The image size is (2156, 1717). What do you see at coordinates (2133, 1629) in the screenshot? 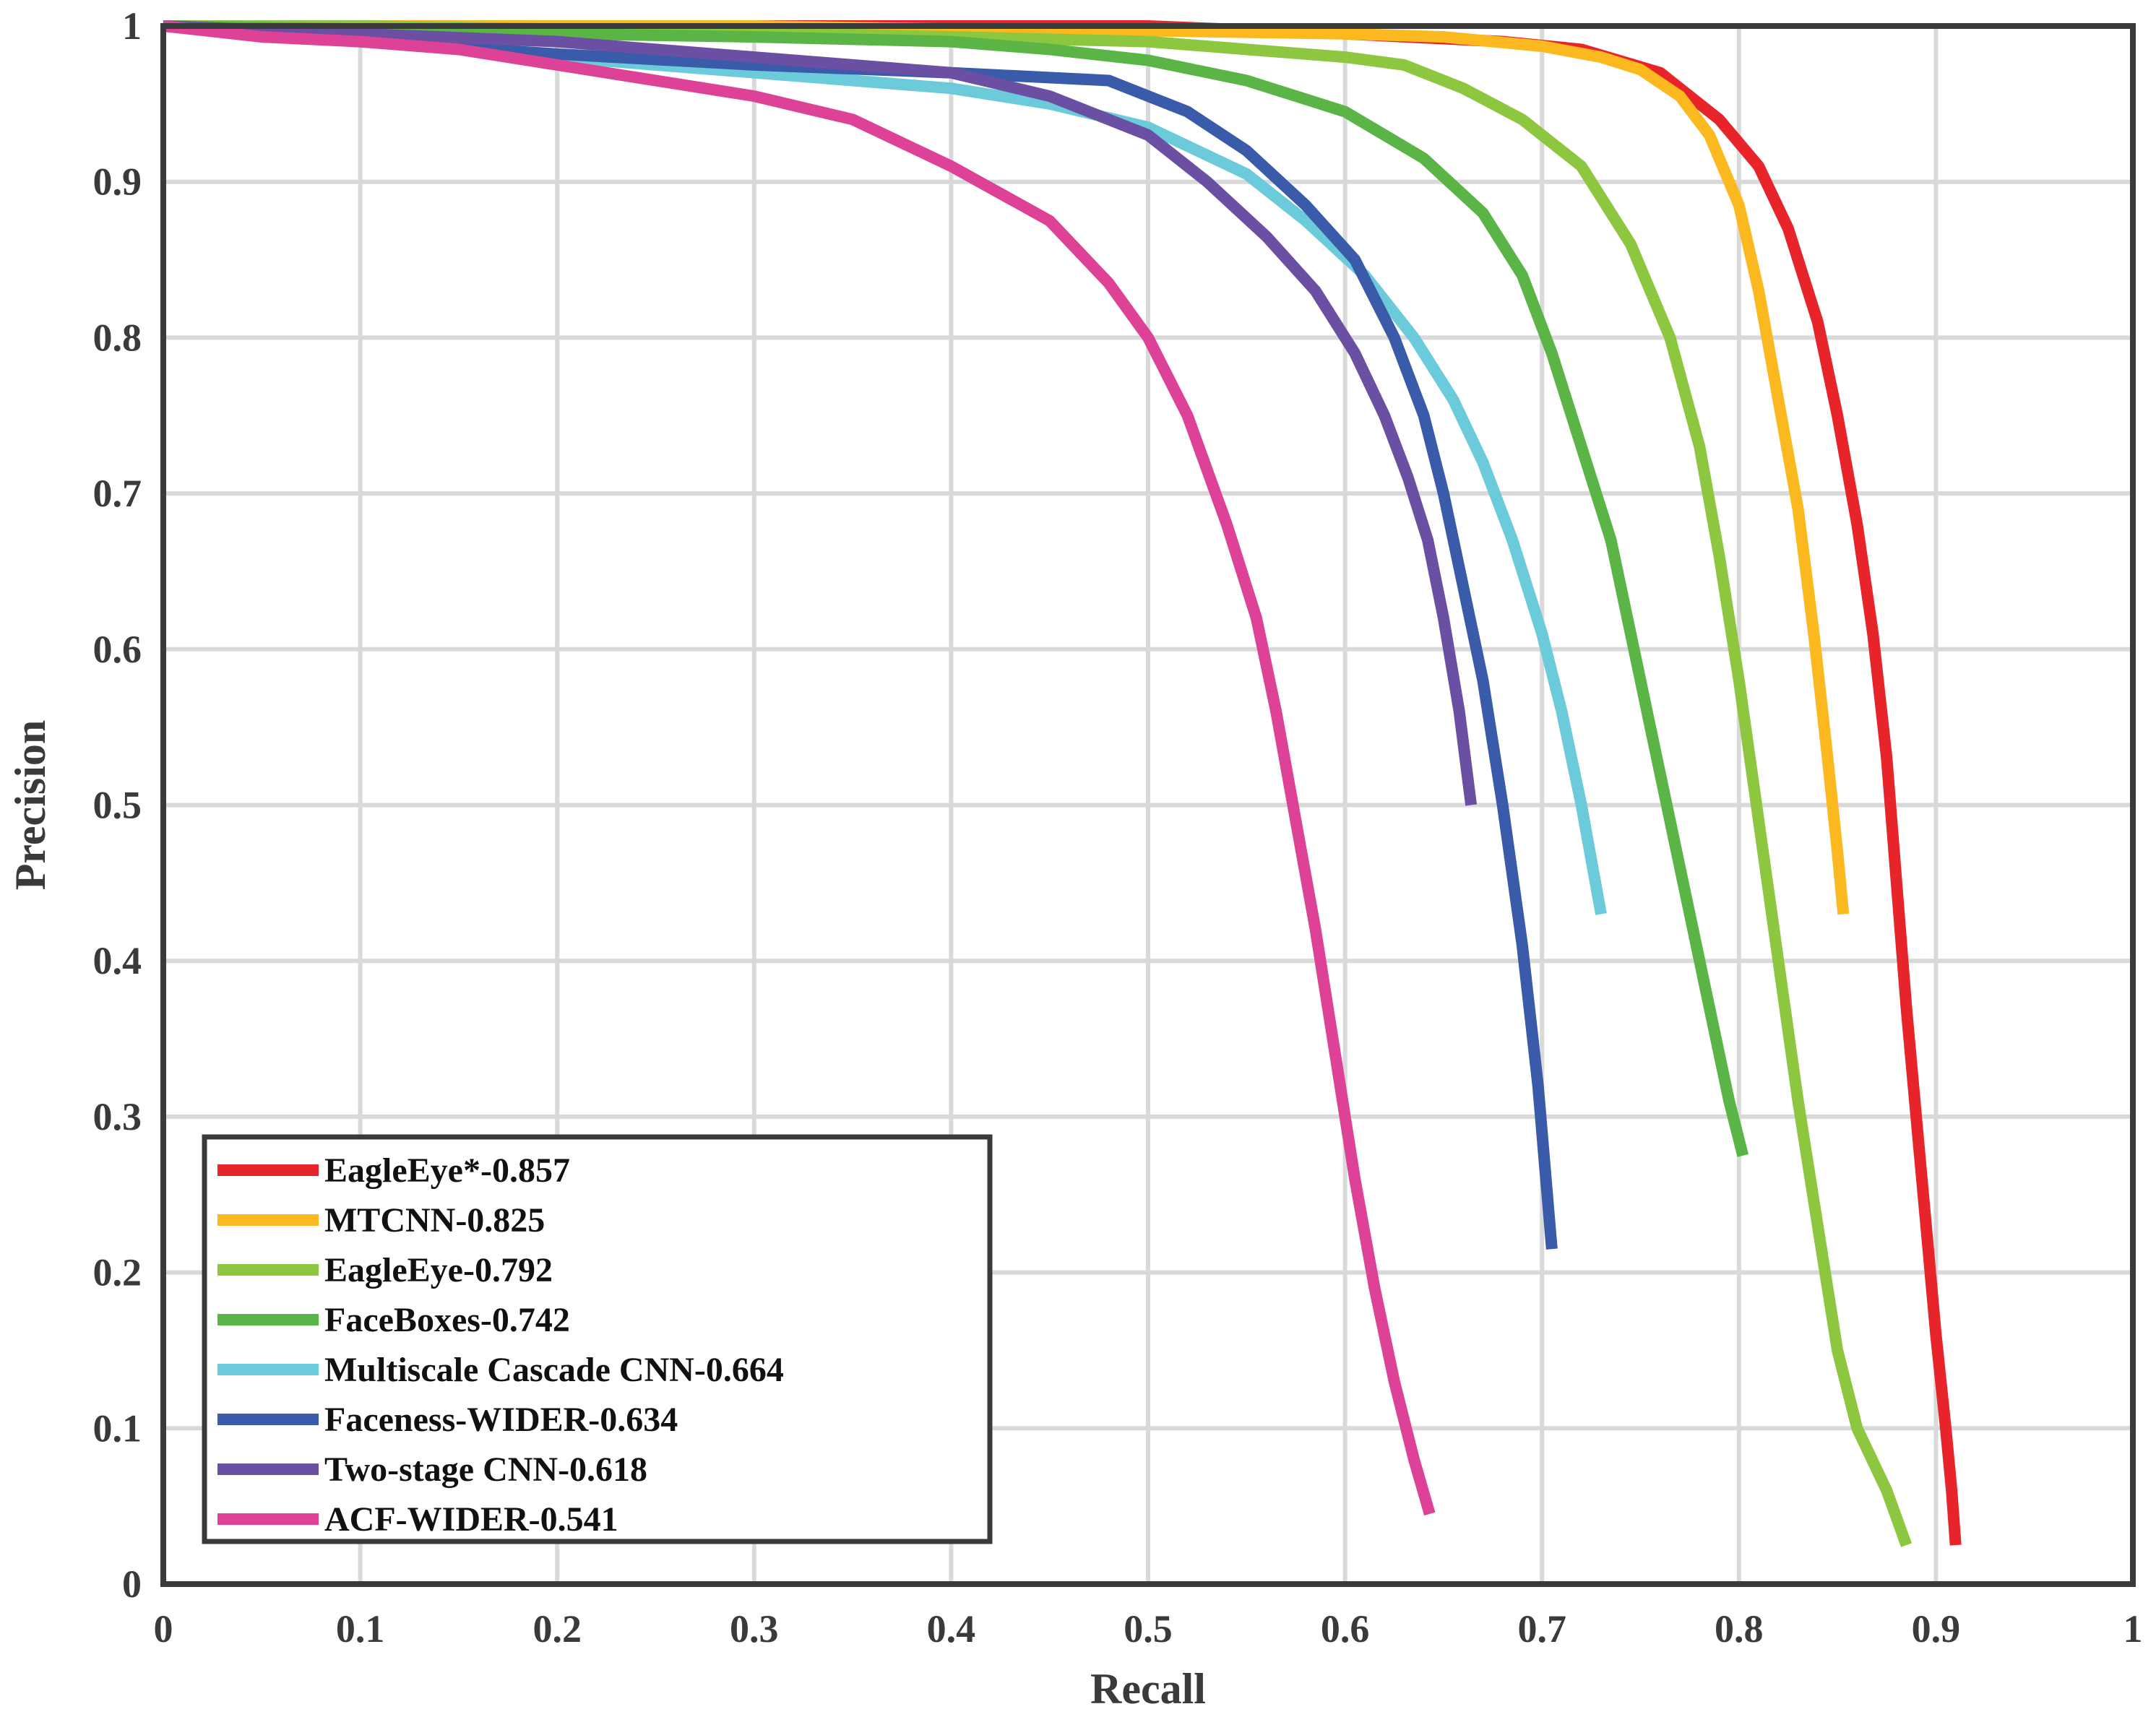
I see `x-tick-label: 1` at bounding box center [2133, 1629].